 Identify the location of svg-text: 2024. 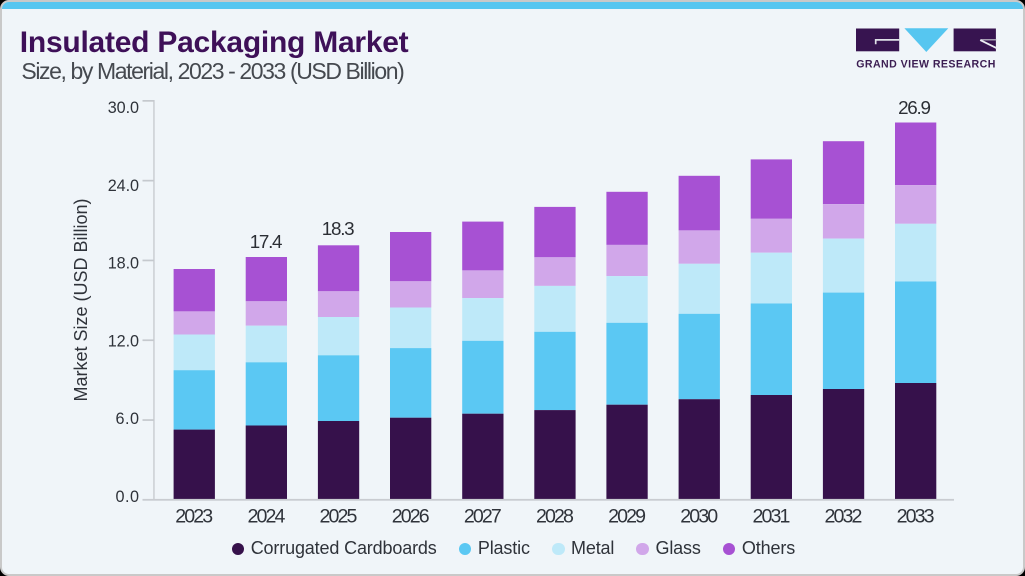
(266, 516).